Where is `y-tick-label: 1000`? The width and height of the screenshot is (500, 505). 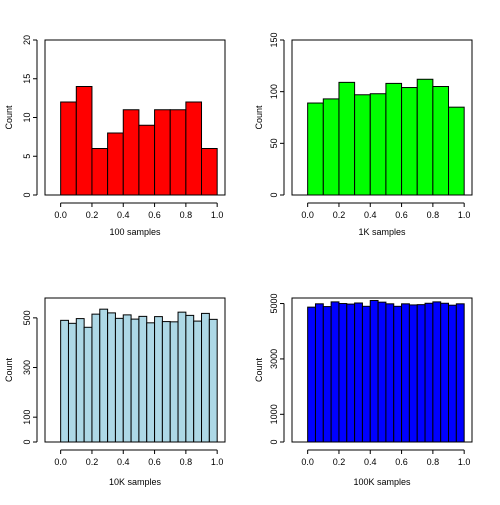
y-tick-label: 1000 is located at coordinates (274, 414).